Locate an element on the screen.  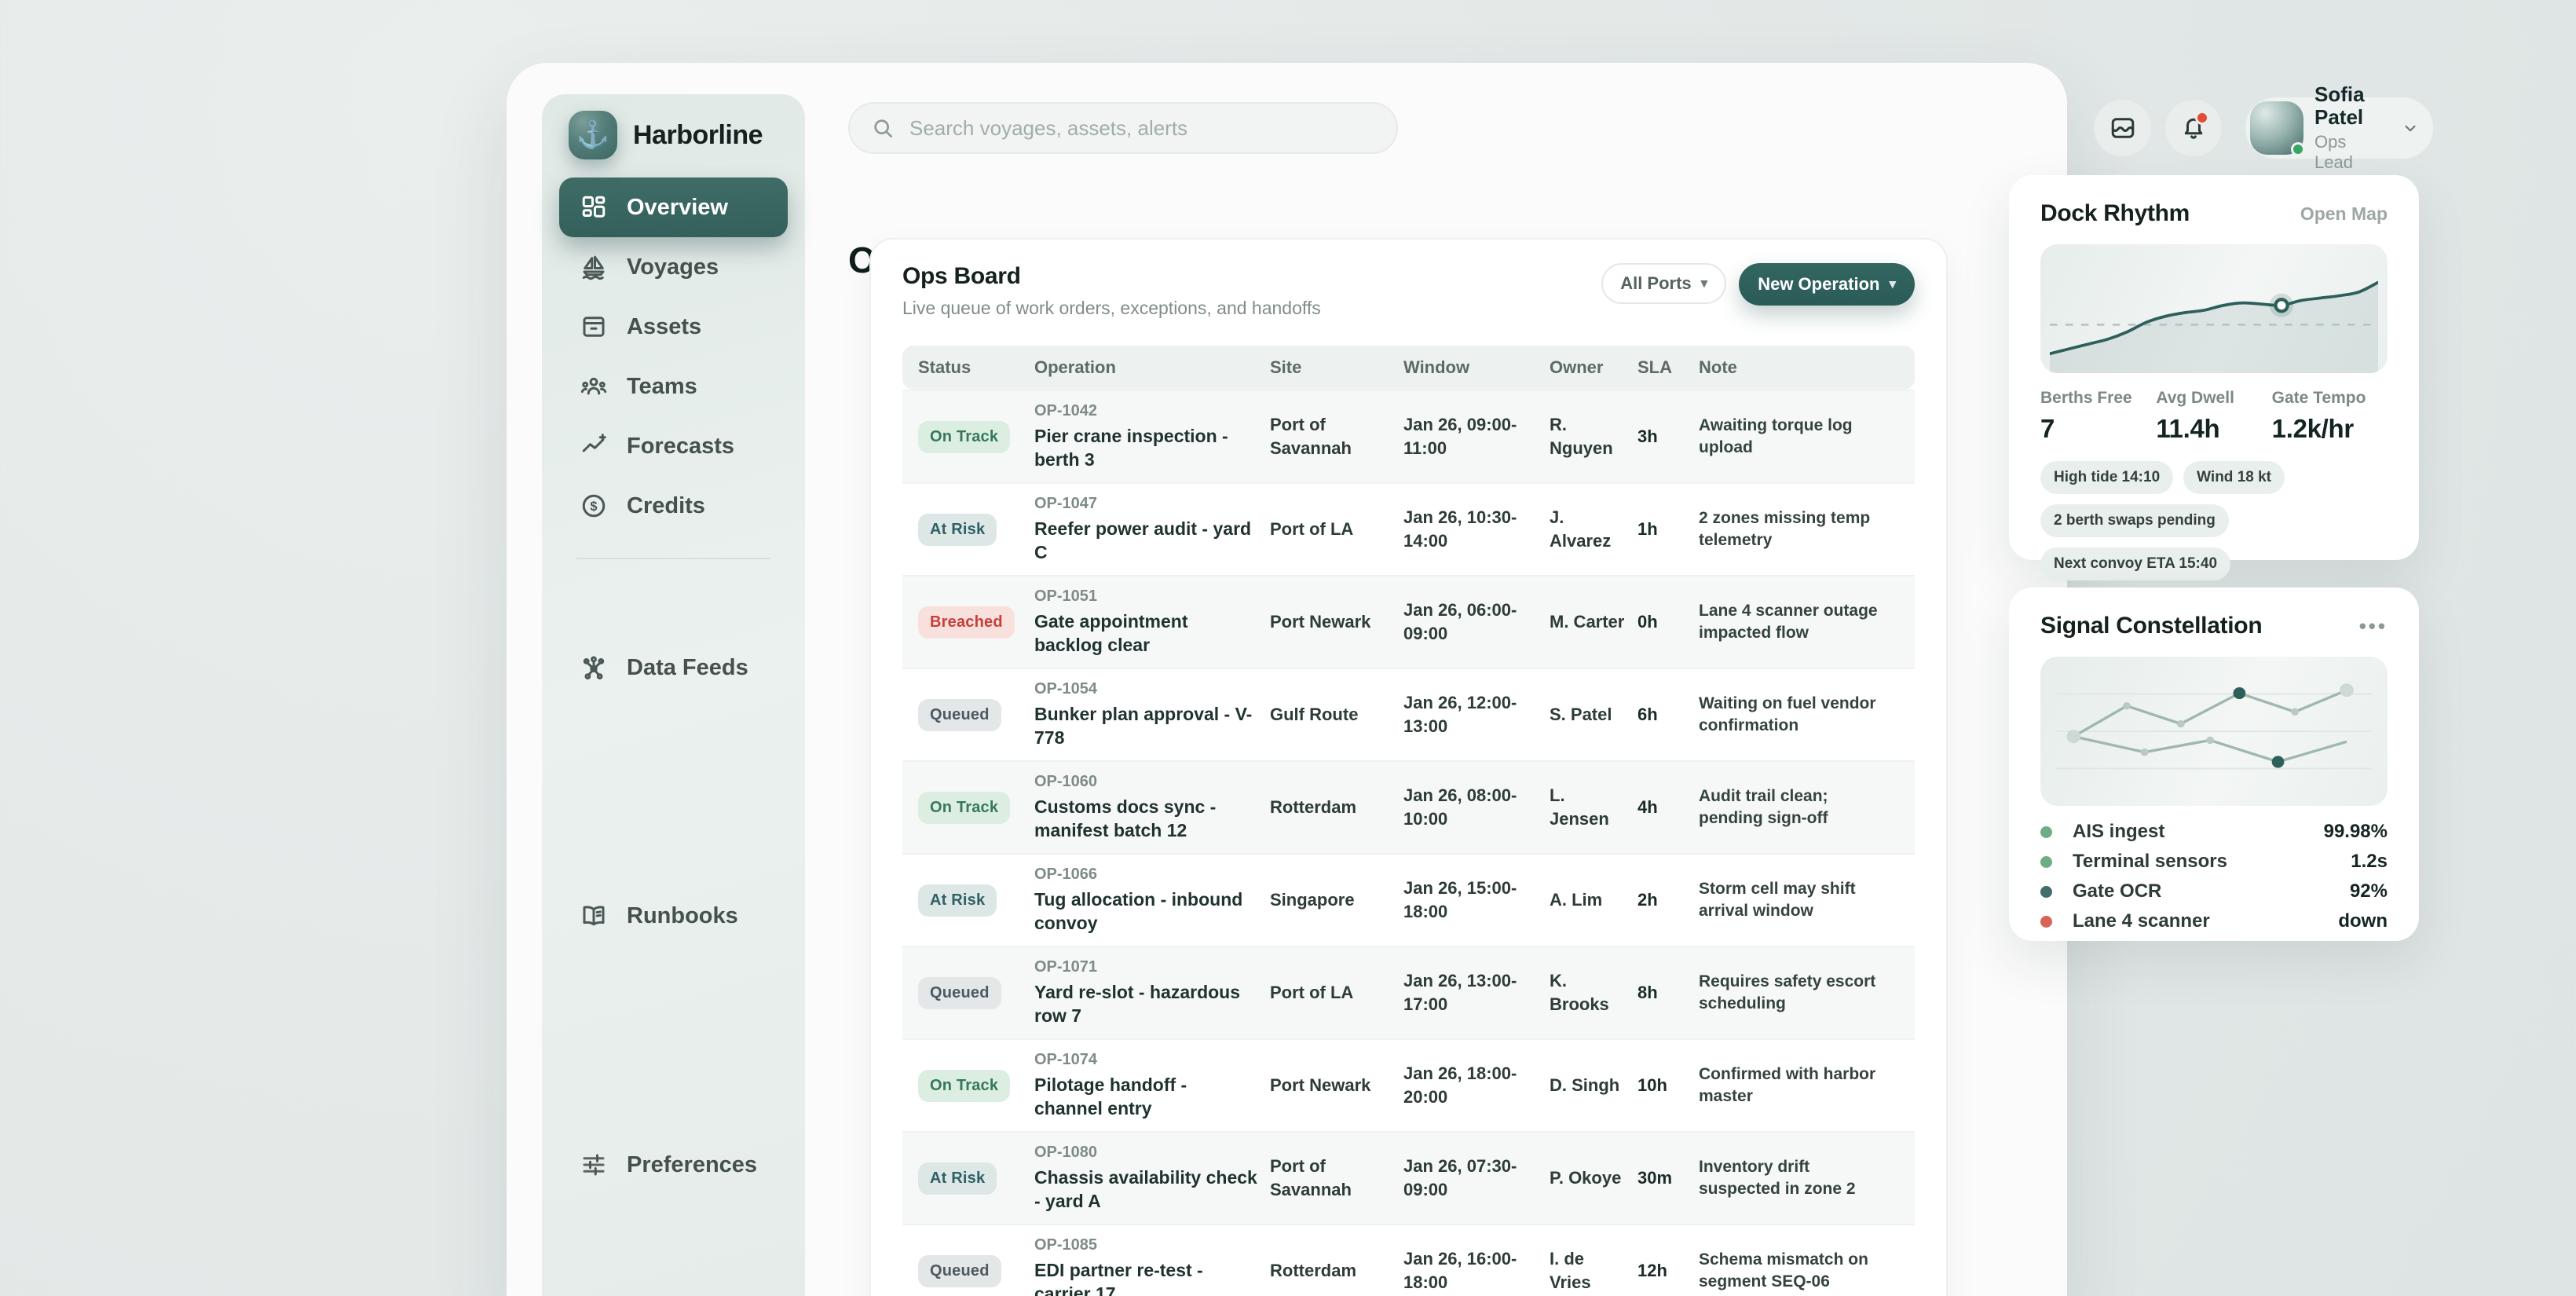
operation-title: Gate appointment backlog clear is located at coordinates (1111, 633).